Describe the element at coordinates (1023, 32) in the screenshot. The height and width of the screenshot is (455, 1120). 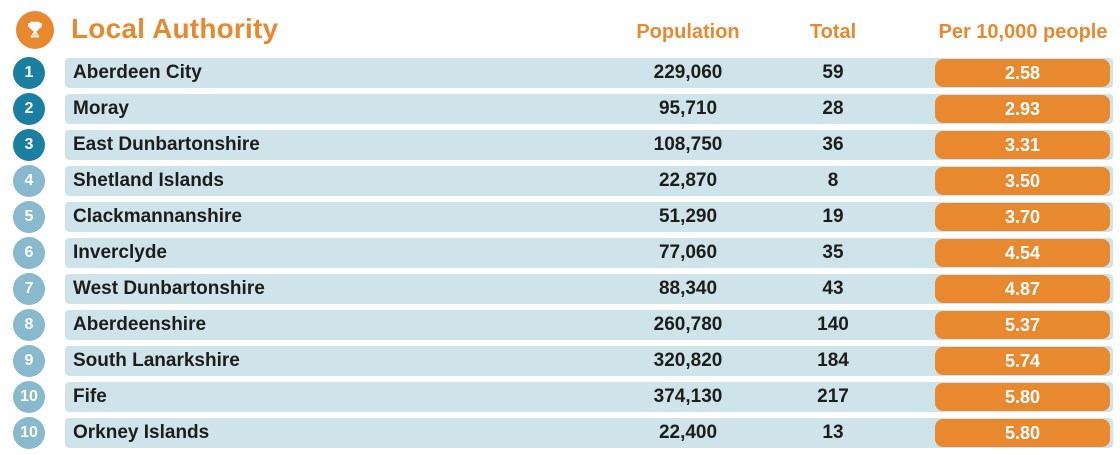
I see `column-header-rate: Per 10,000 people` at that location.